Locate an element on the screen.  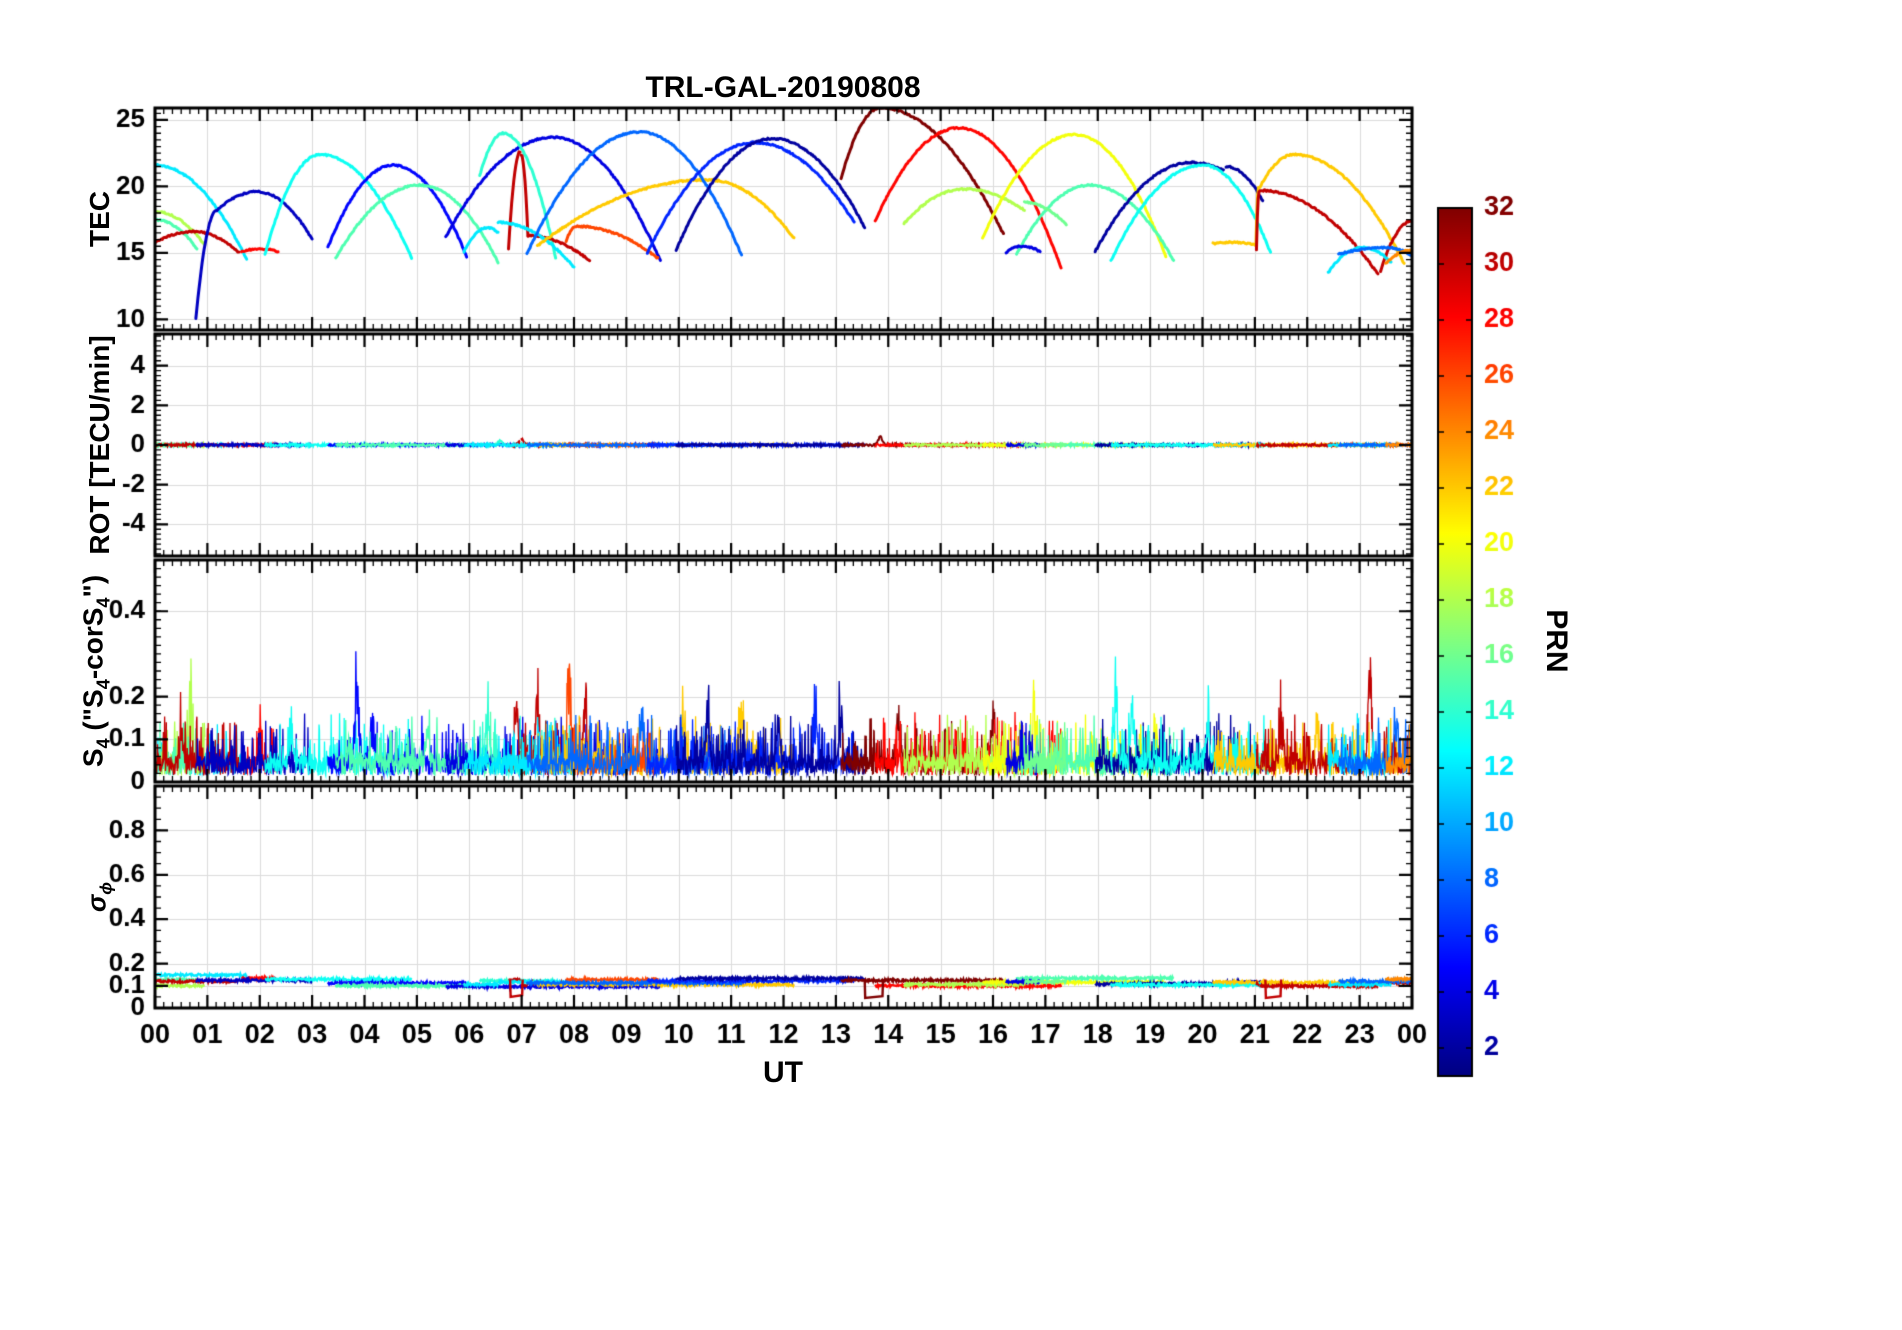
ylabel-rot: ROT [TECU/min] is located at coordinates (99, 445).